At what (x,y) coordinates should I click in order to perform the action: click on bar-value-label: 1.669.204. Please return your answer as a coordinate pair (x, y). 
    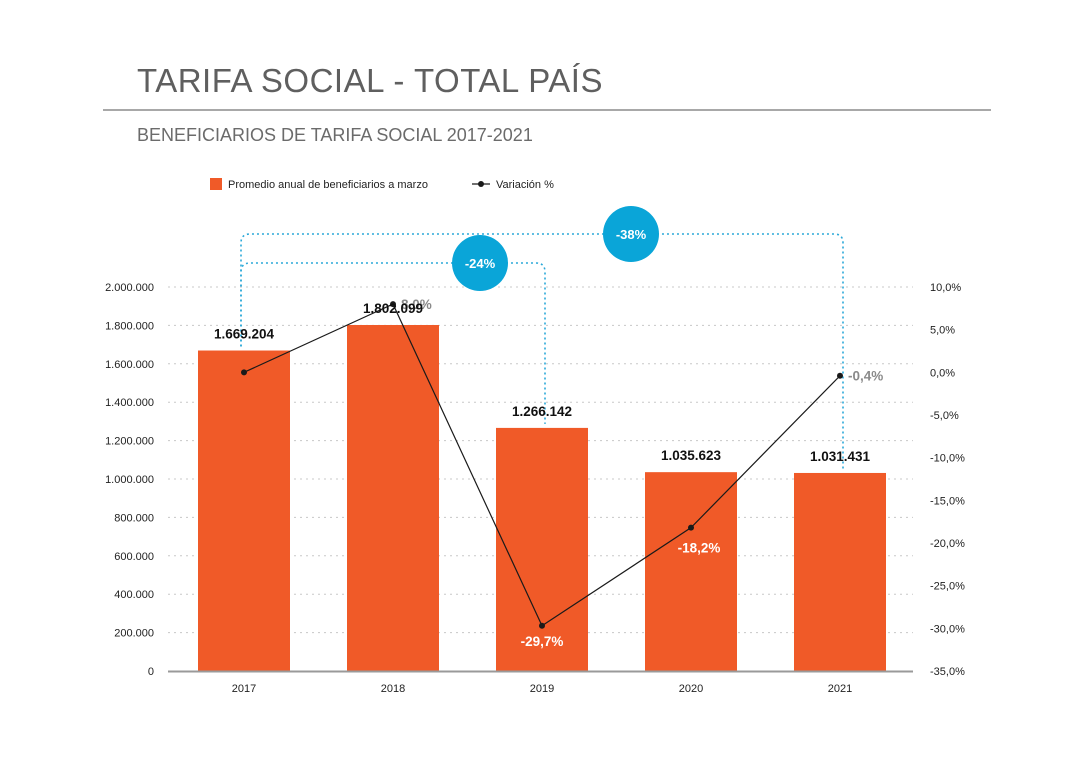
    Looking at the image, I should click on (244, 334).